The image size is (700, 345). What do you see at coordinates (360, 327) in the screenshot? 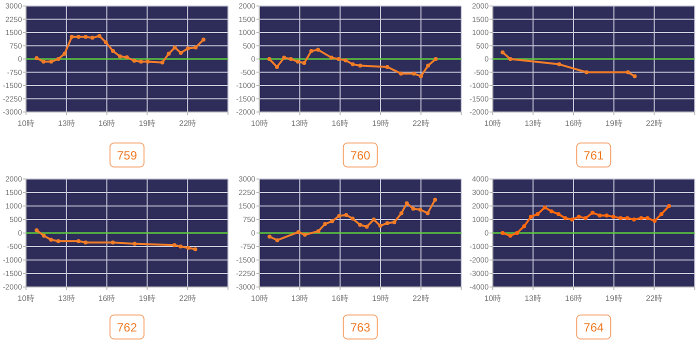
I see `text: 763` at bounding box center [360, 327].